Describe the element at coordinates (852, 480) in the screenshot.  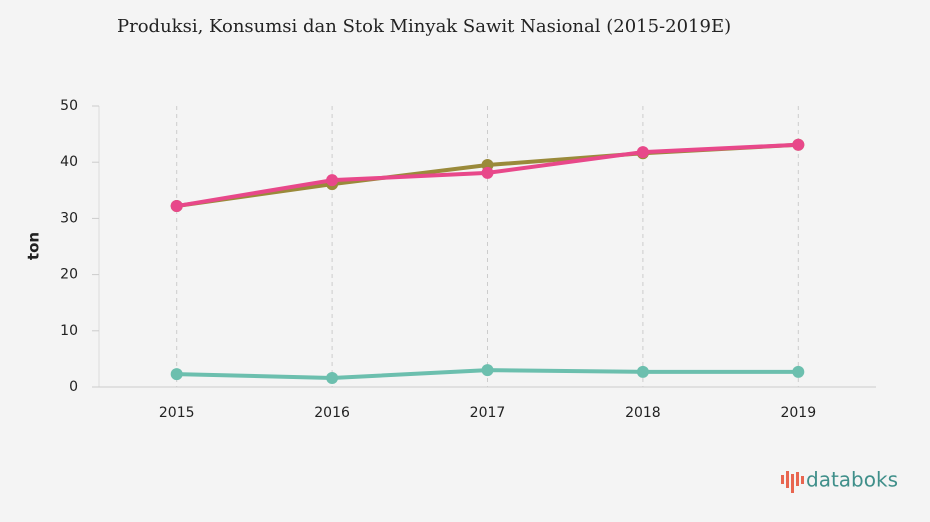
I see `brand-name: databoks` at that location.